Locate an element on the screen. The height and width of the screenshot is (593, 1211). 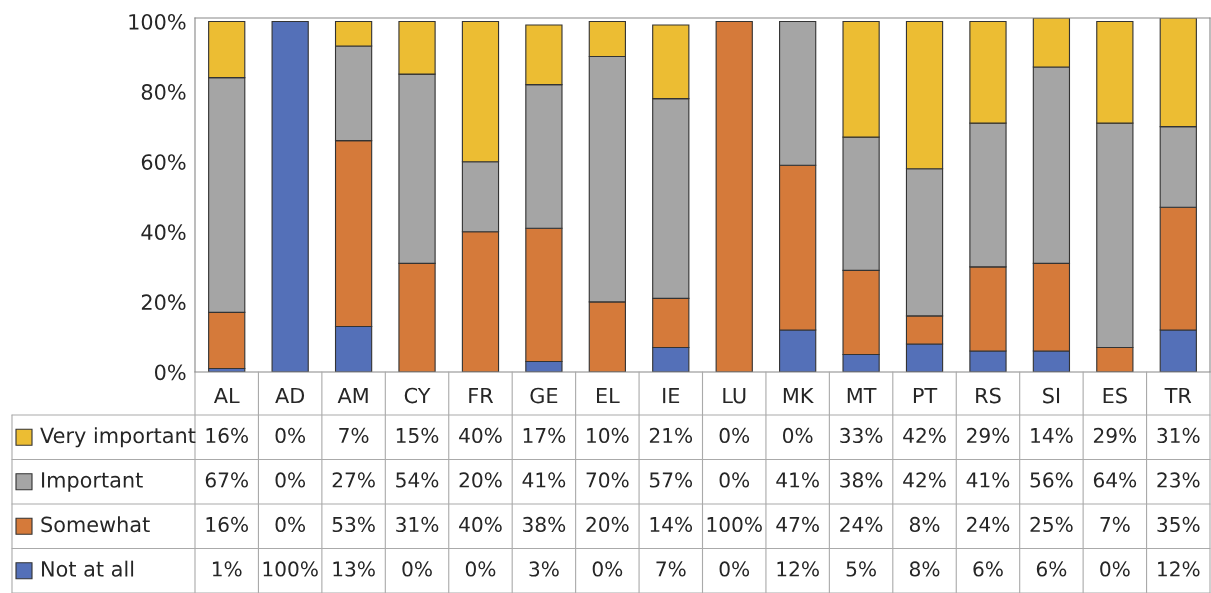
data-label: 3% is located at coordinates (544, 569).